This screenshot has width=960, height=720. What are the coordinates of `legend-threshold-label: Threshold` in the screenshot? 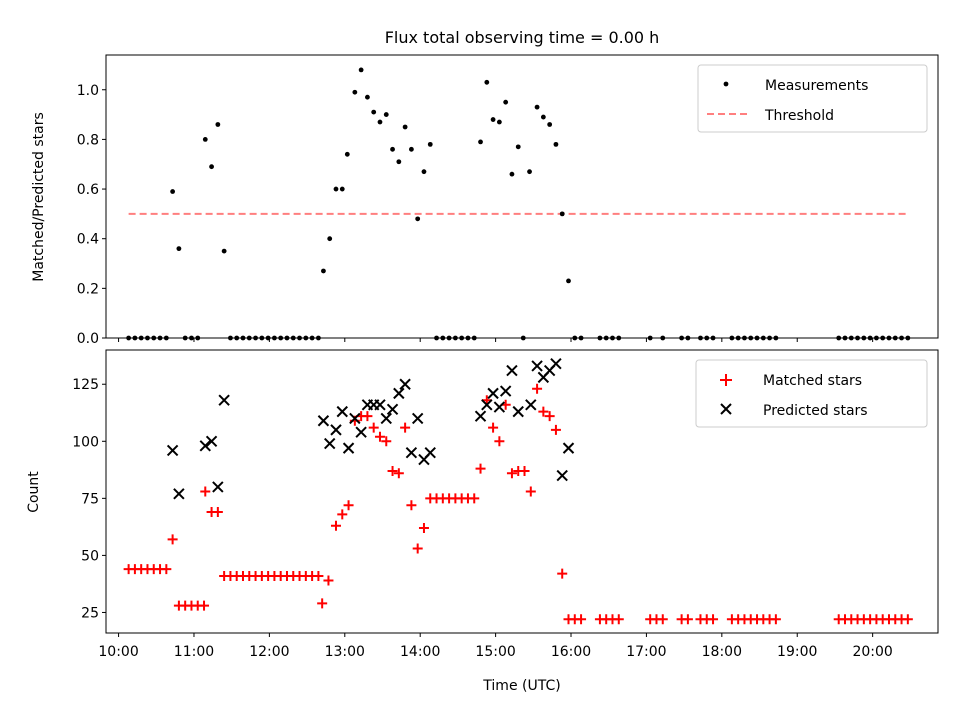 It's located at (799, 116).